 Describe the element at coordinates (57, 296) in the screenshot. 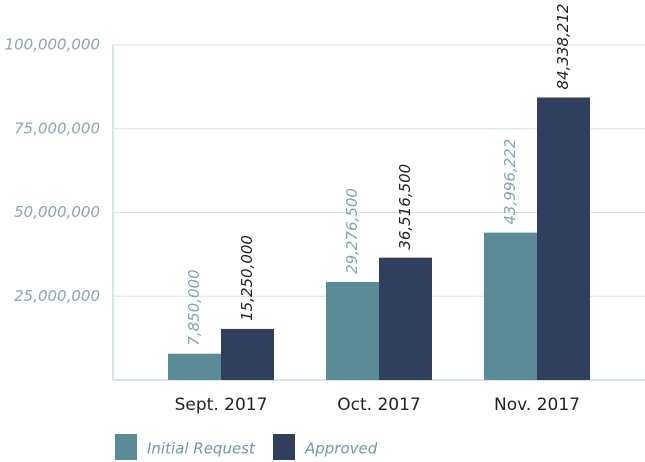

I see `y-tick-label: 25,000,000` at that location.